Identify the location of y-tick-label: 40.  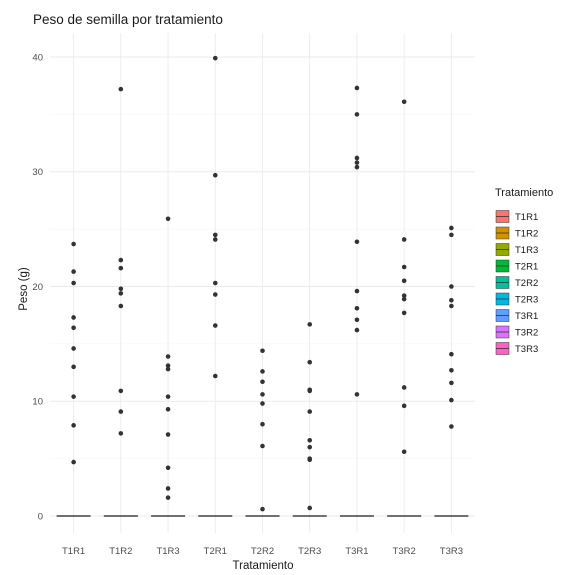
(37, 57).